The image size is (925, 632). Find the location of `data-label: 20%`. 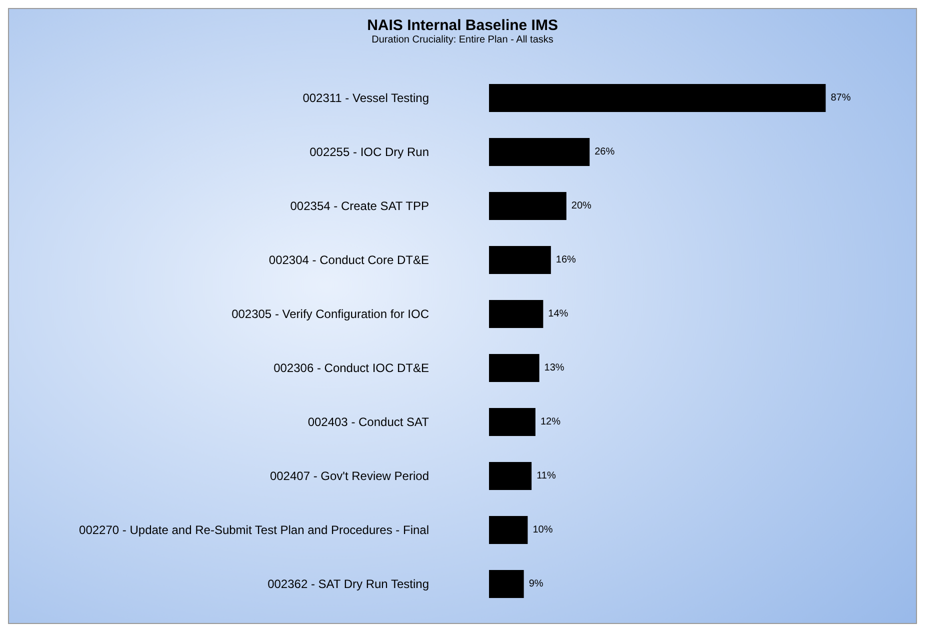

data-label: 20% is located at coordinates (581, 206).